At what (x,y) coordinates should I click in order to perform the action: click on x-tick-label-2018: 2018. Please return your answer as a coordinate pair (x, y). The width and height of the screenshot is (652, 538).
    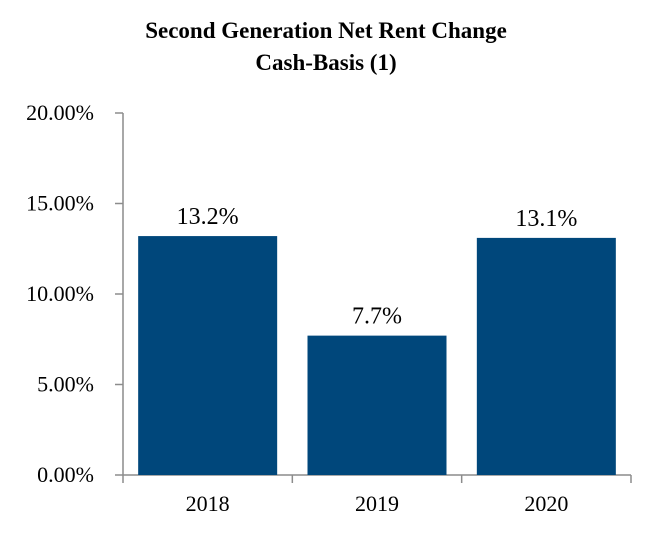
    Looking at the image, I should click on (208, 503).